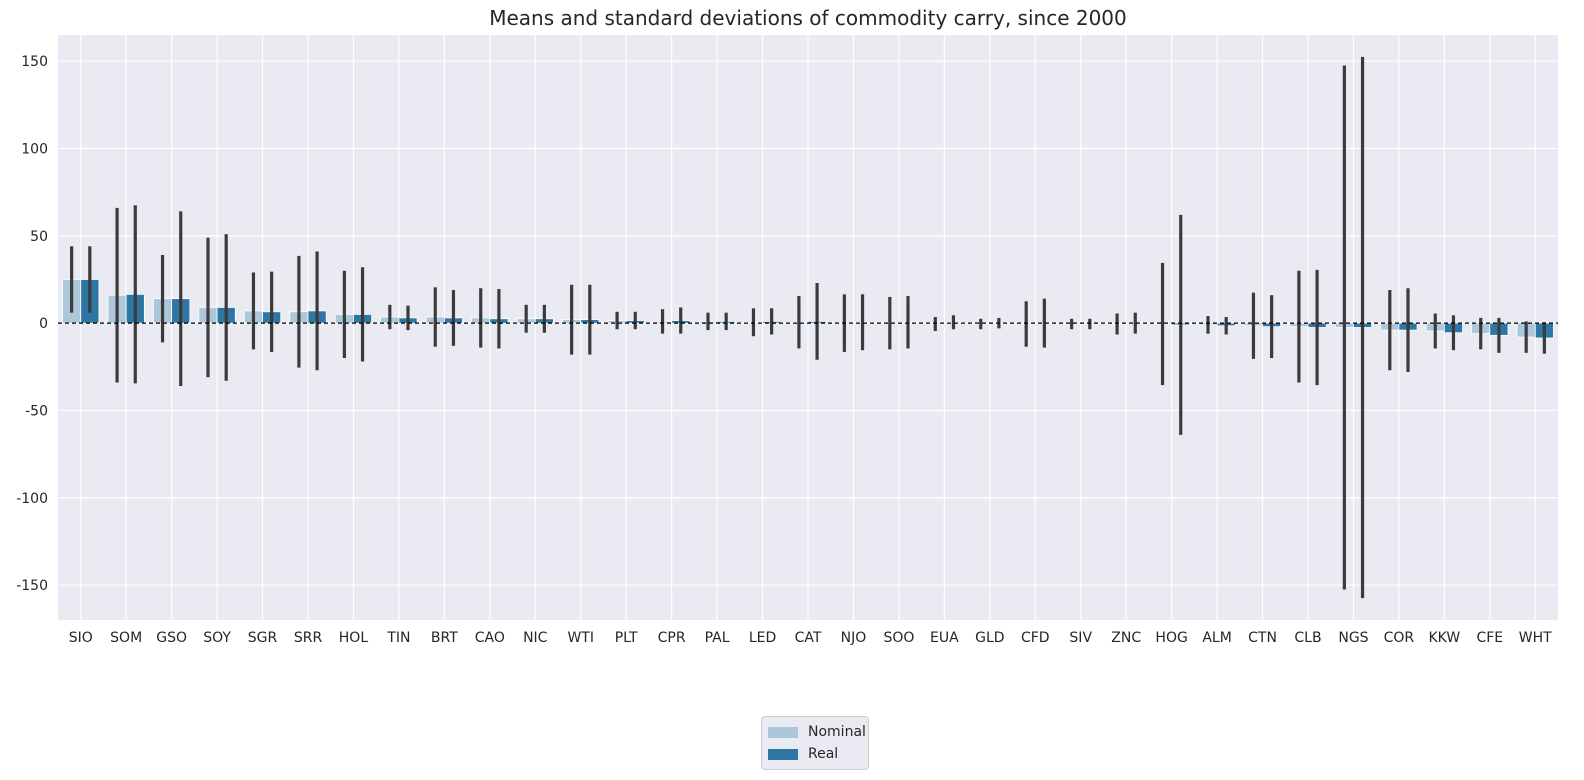 This screenshot has width=1584, height=780. Describe the element at coordinates (36, 411) in the screenshot. I see `y-tick-label: -50` at that location.